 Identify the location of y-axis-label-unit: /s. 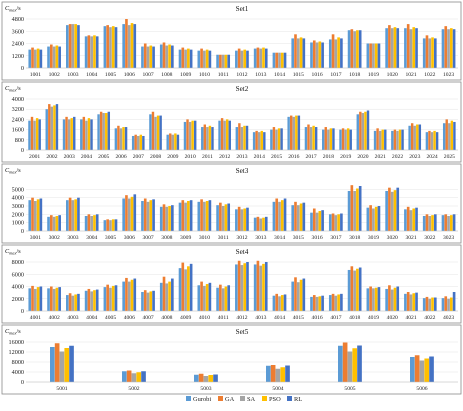
(18, 331).